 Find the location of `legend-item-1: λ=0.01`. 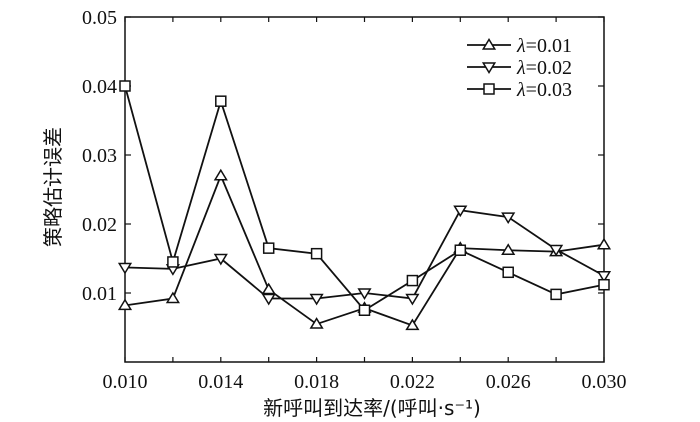

legend-item-1: λ=0.01 is located at coordinates (519, 46).